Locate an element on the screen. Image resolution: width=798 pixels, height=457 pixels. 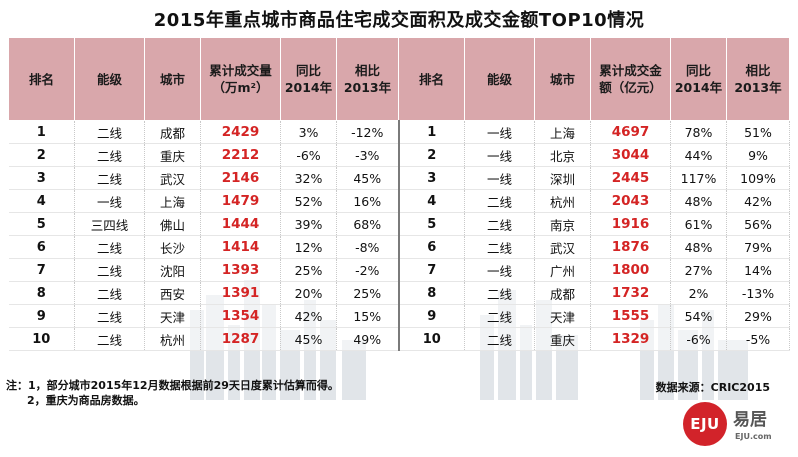
table-cell: 79% is located at coordinates (758, 247).